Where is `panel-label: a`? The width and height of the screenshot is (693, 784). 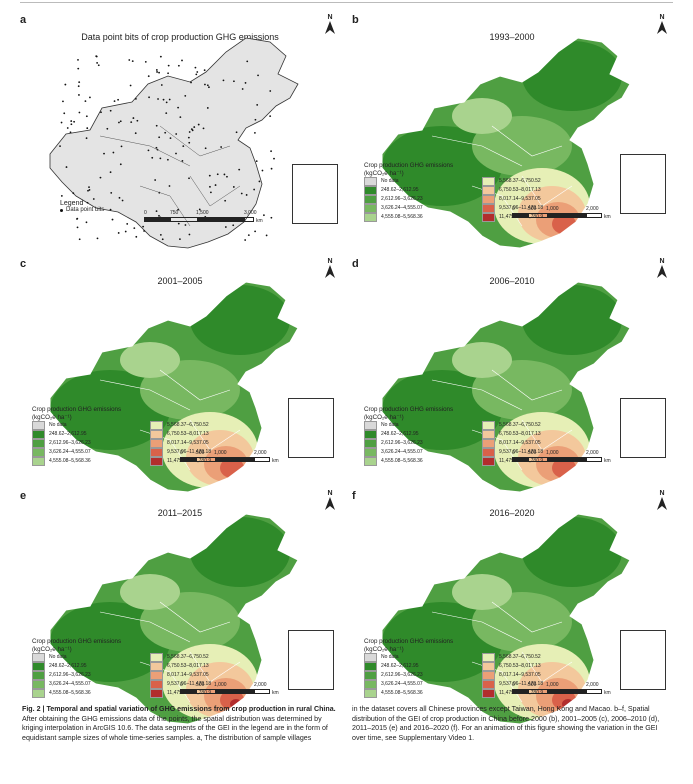 panel-label: a is located at coordinates (23, 20).